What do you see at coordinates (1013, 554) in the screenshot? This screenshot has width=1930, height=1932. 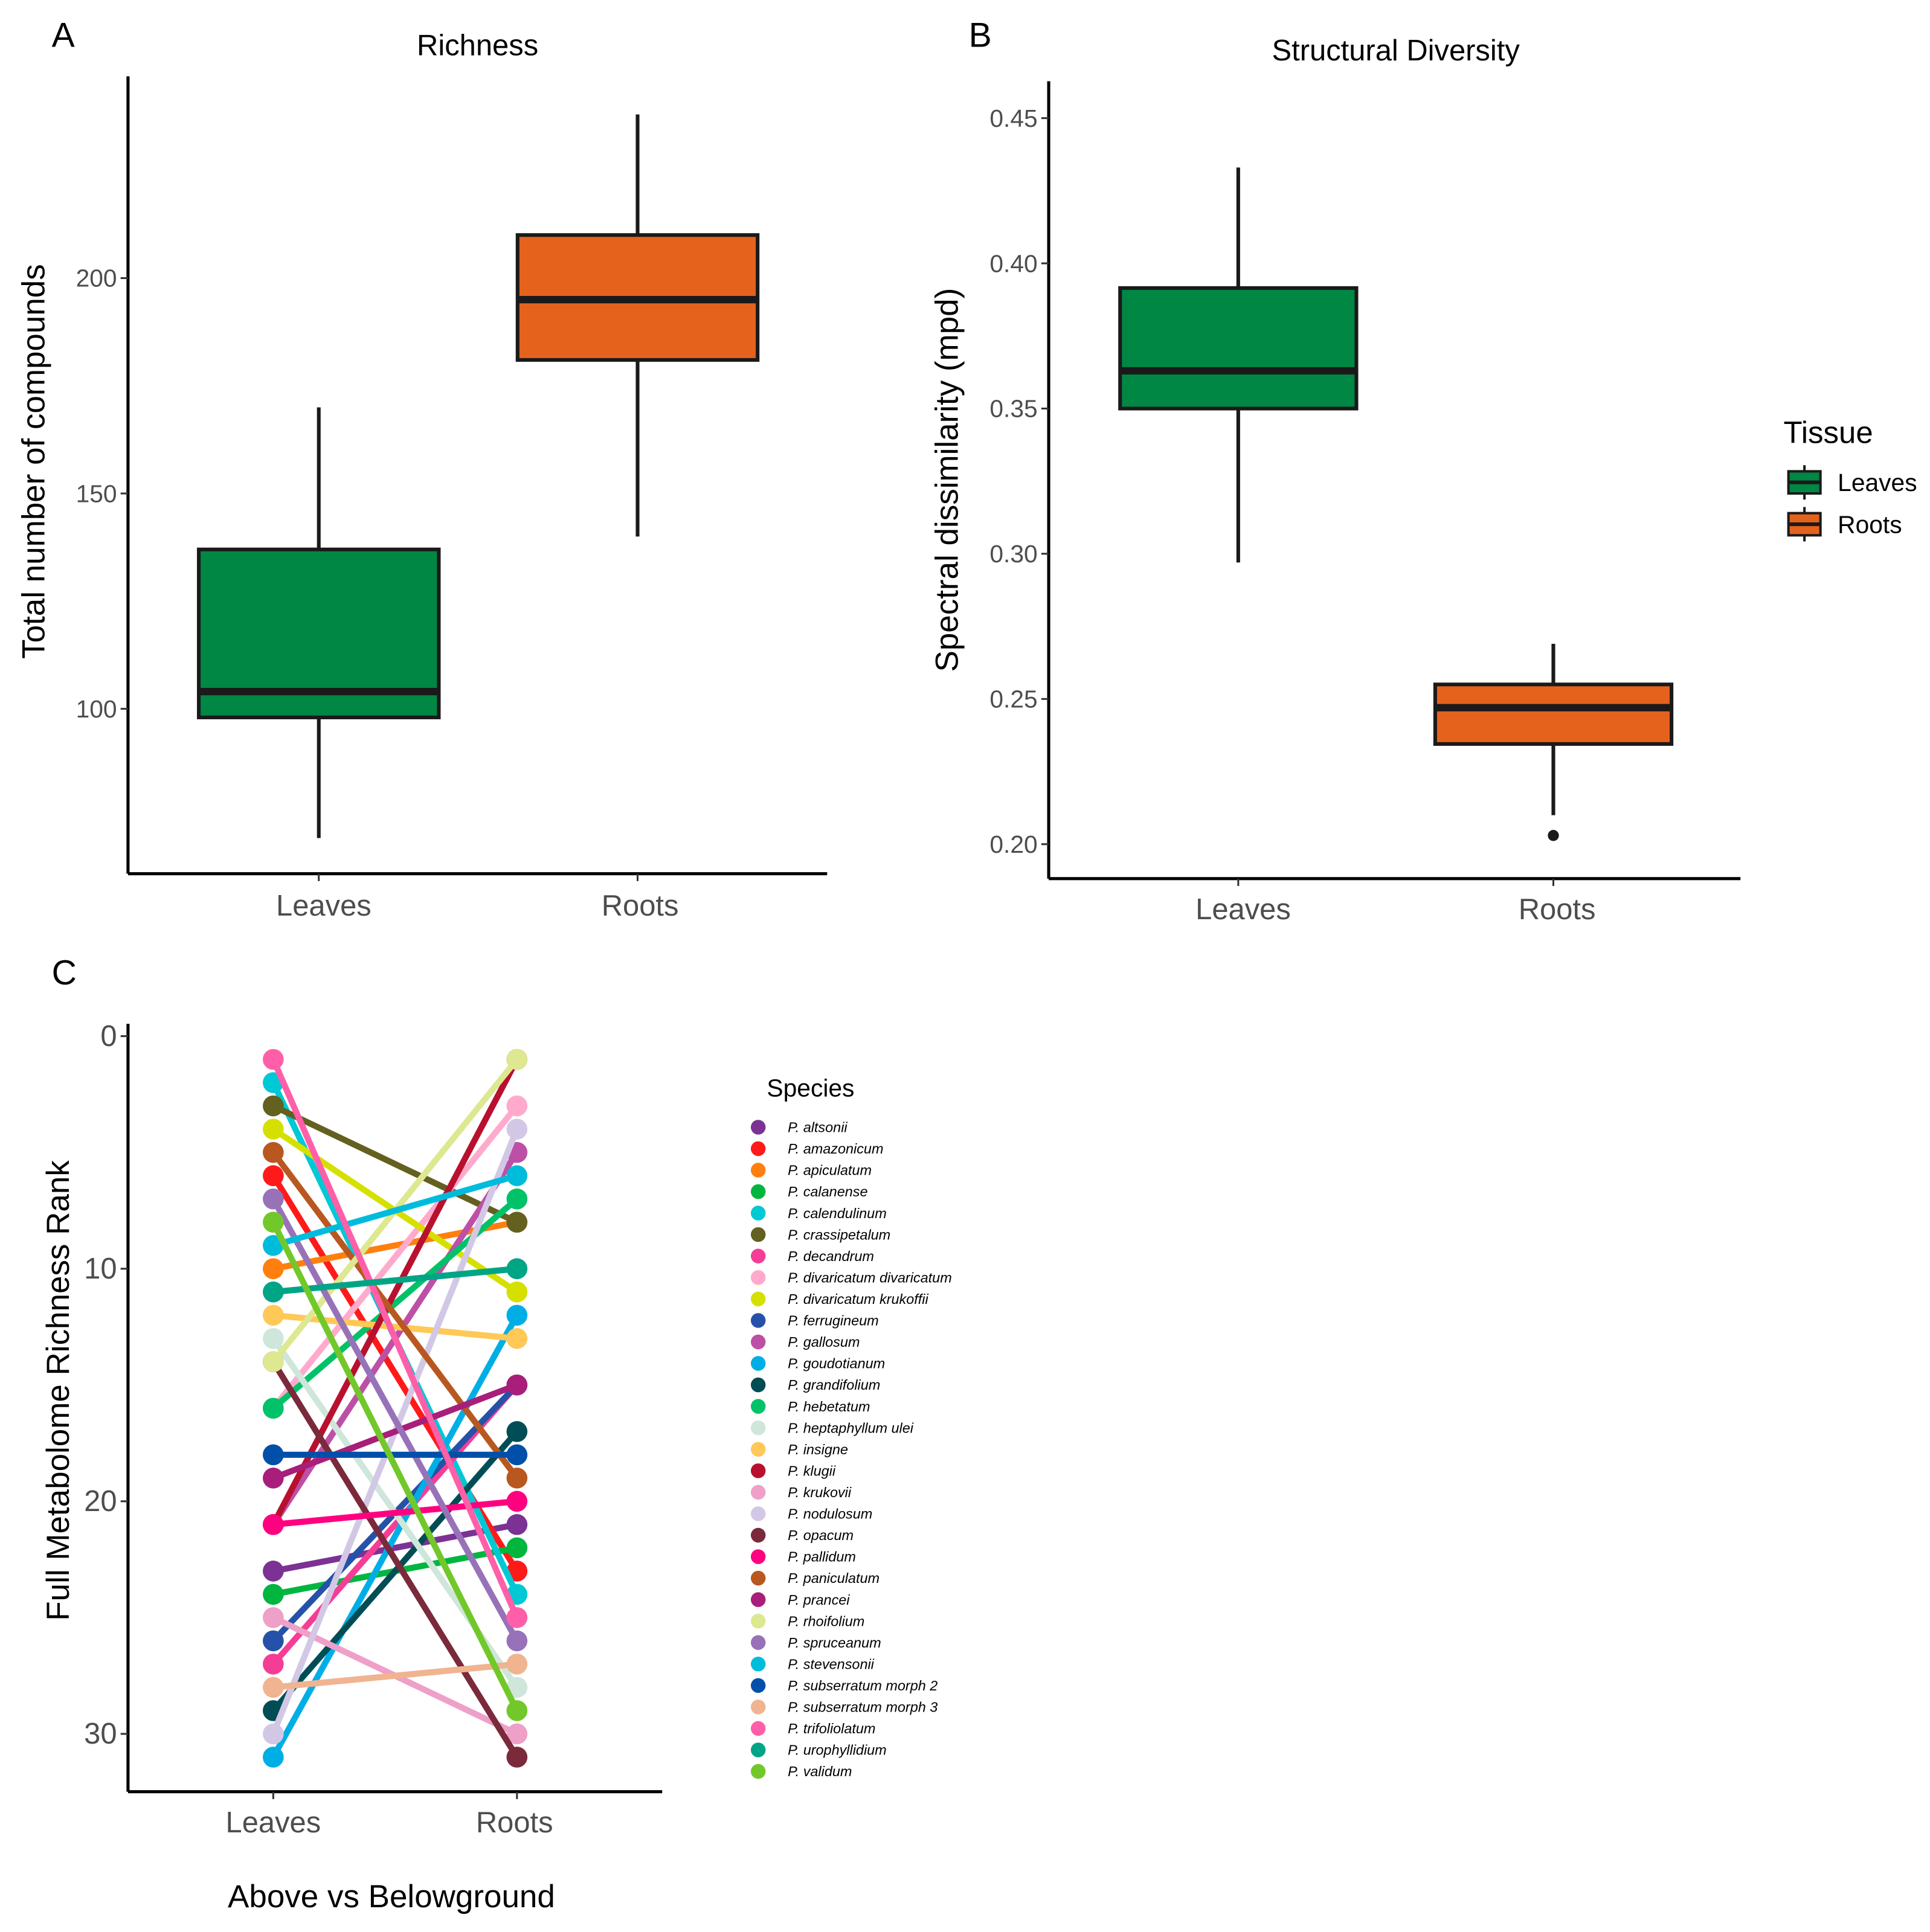 I see `y-tick-label: 0.30` at bounding box center [1013, 554].